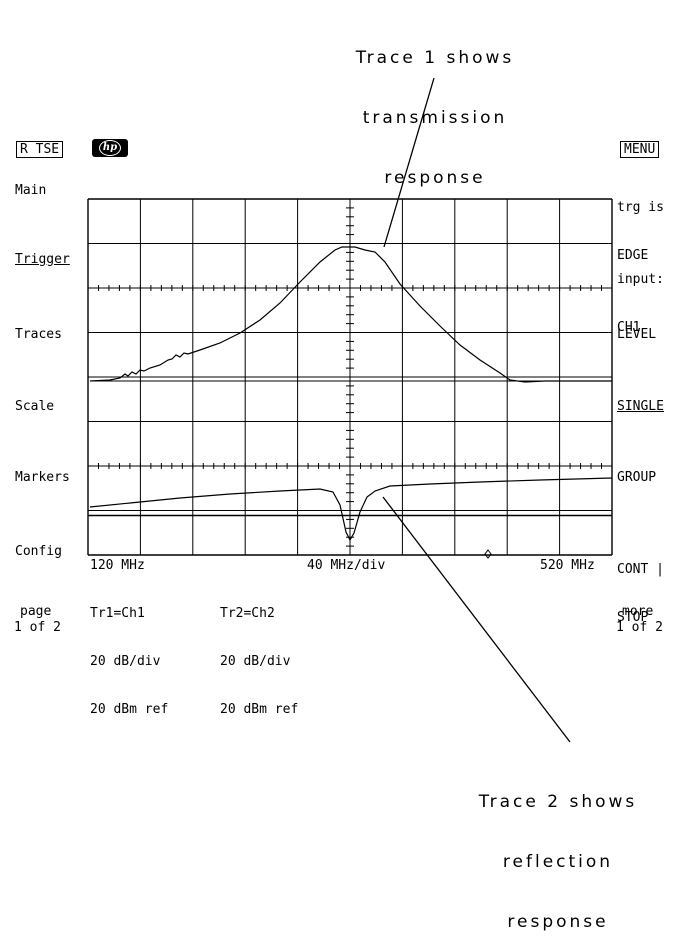  Describe the element at coordinates (247, 613) in the screenshot. I see `trace2-name: Tr2=Ch2` at that location.